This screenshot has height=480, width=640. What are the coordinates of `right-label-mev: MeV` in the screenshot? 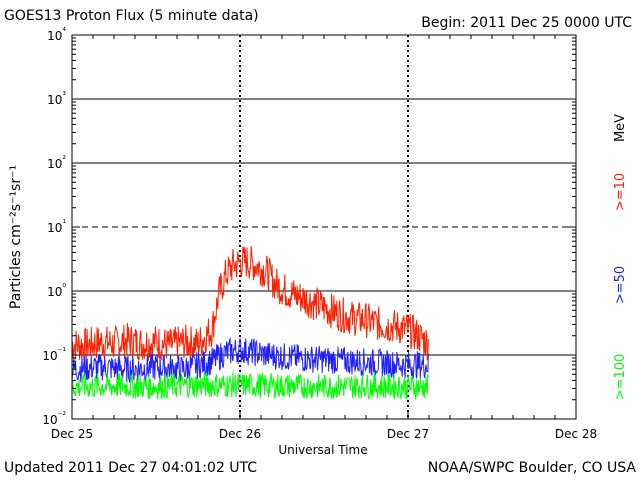 It's located at (620, 128).